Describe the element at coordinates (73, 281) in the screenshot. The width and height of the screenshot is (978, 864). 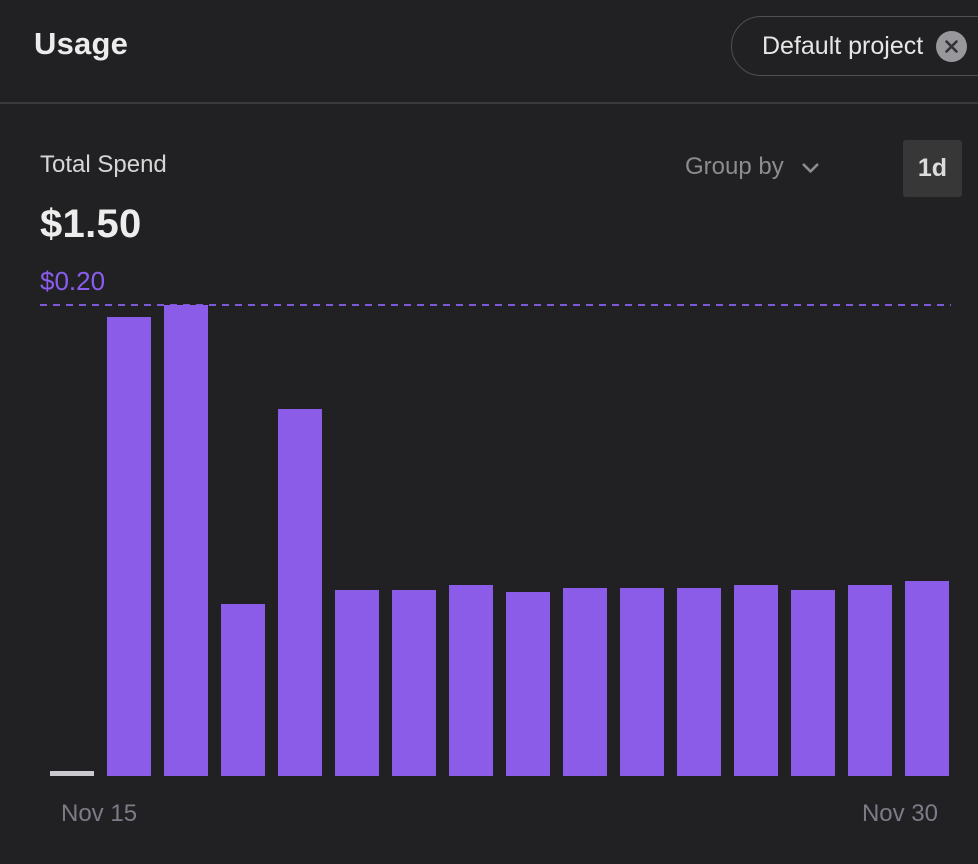
I see `budget-reference-label: $0.20` at that location.